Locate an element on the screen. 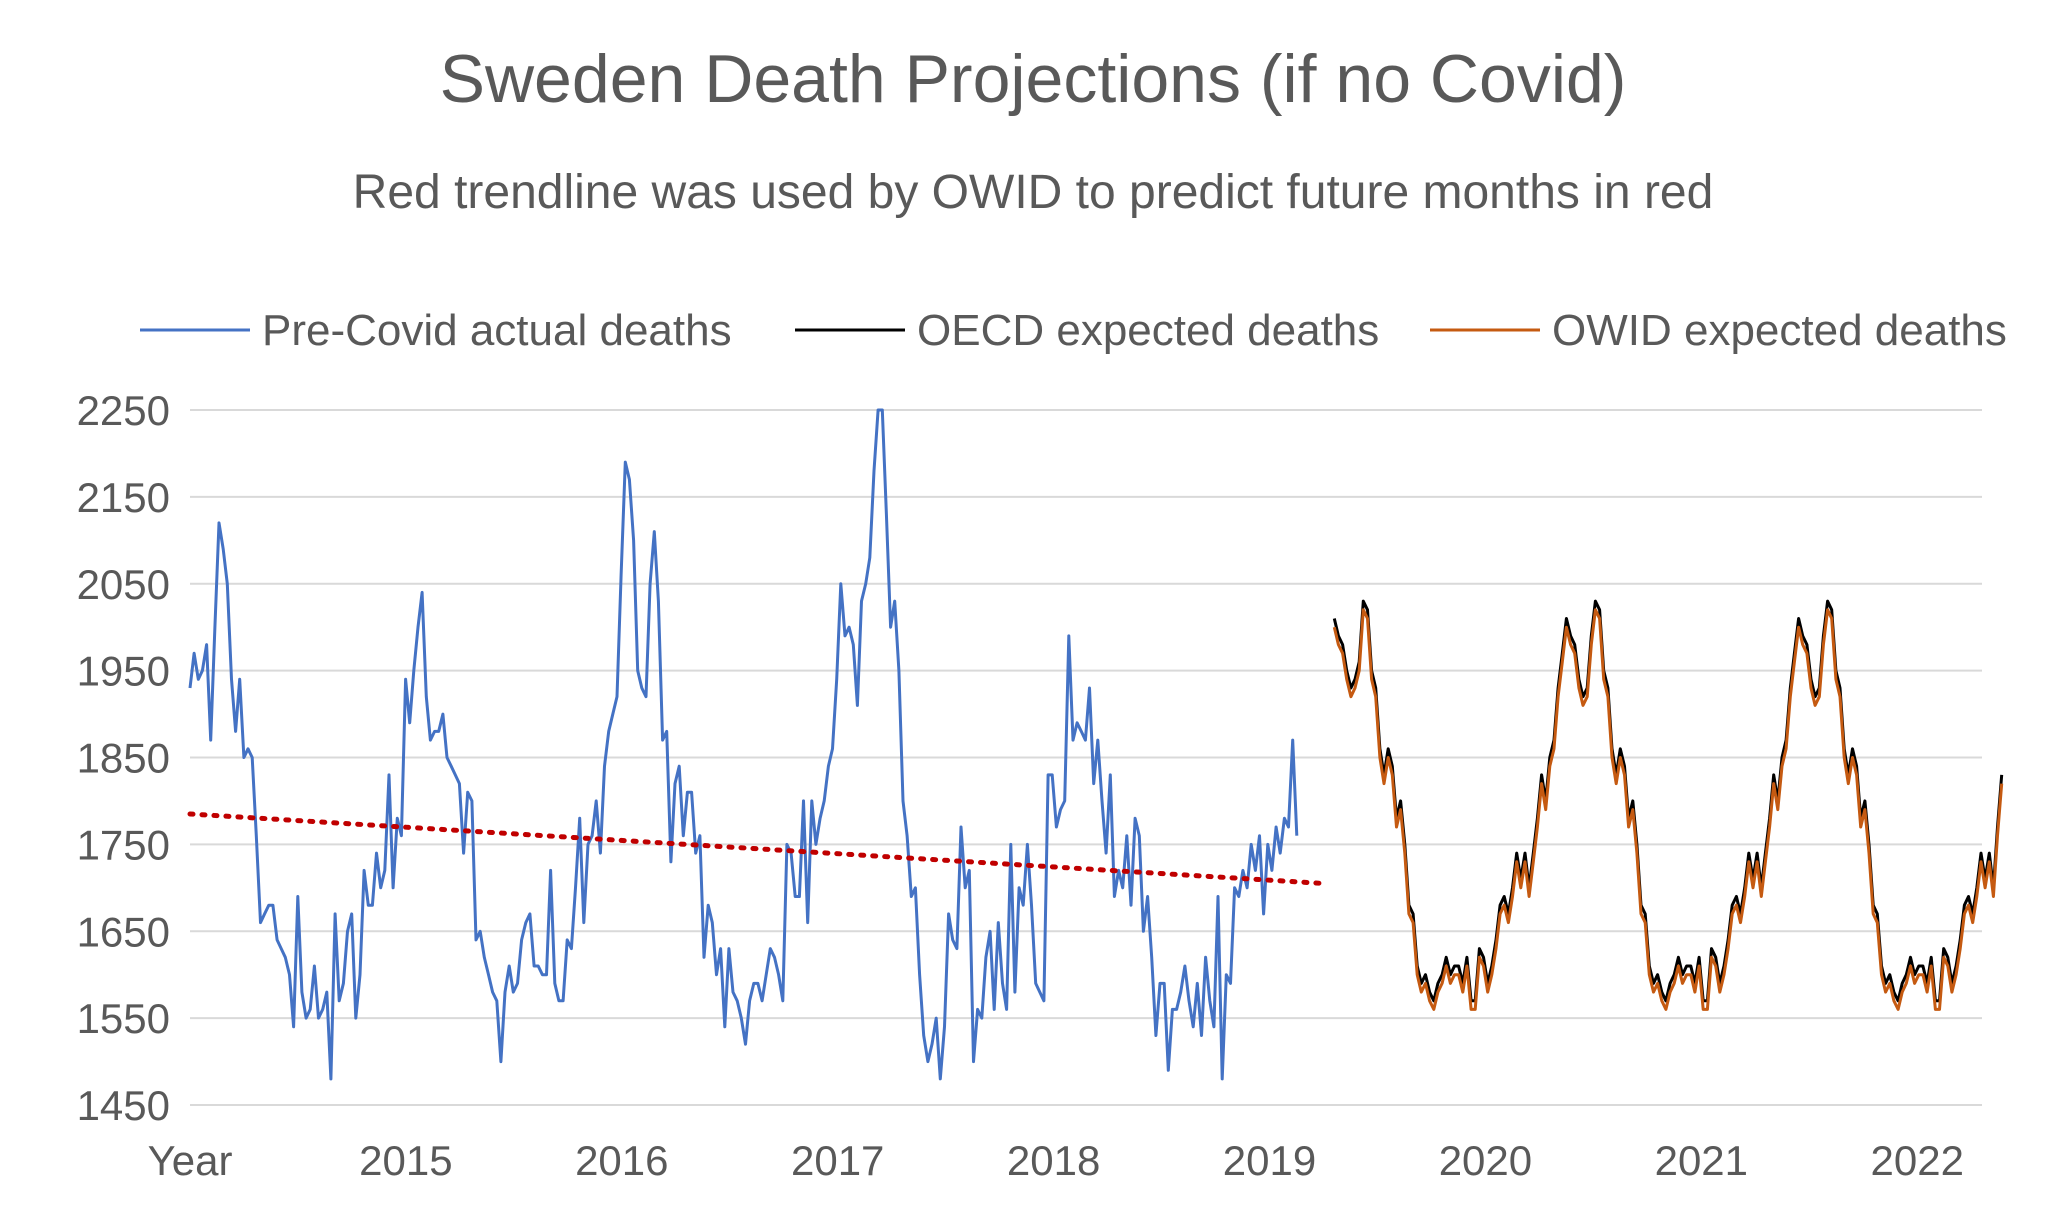 This screenshot has height=1220, width=2066. x-tick-label: 2021 is located at coordinates (1701, 1160).